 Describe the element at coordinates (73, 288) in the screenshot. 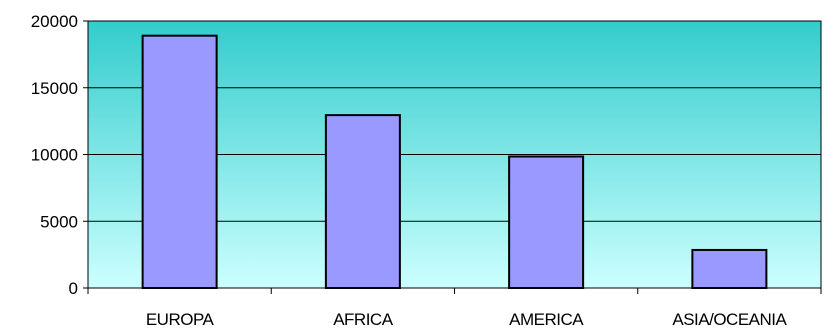

I see `y-tick-label: 0` at that location.